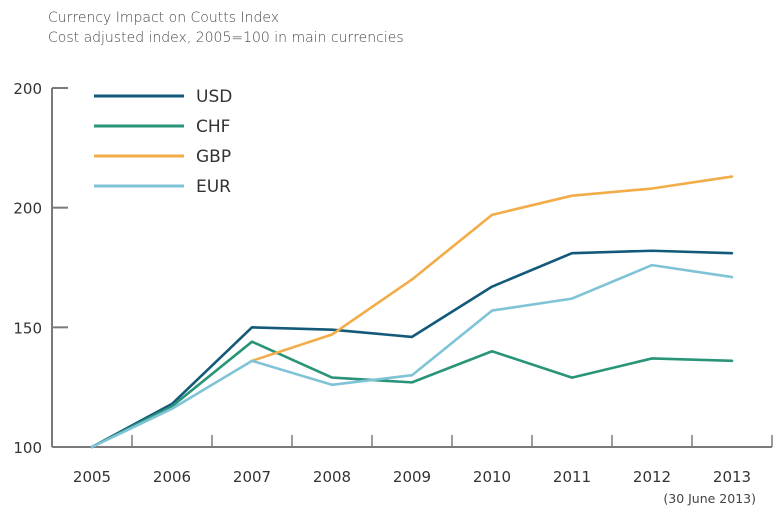  Describe the element at coordinates (572, 477) in the screenshot. I see `x-tick-label: 2011` at that location.